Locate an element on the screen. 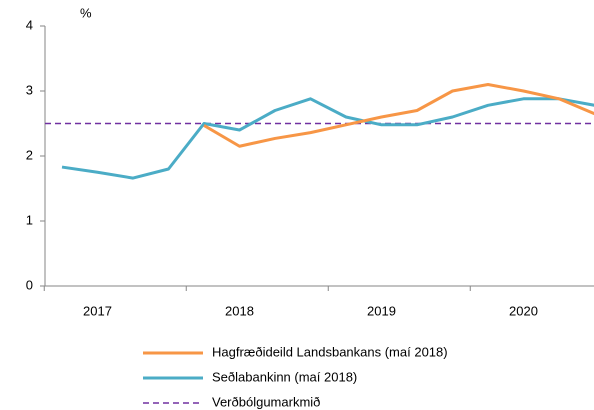  x-group-label: 2019 is located at coordinates (381, 310).